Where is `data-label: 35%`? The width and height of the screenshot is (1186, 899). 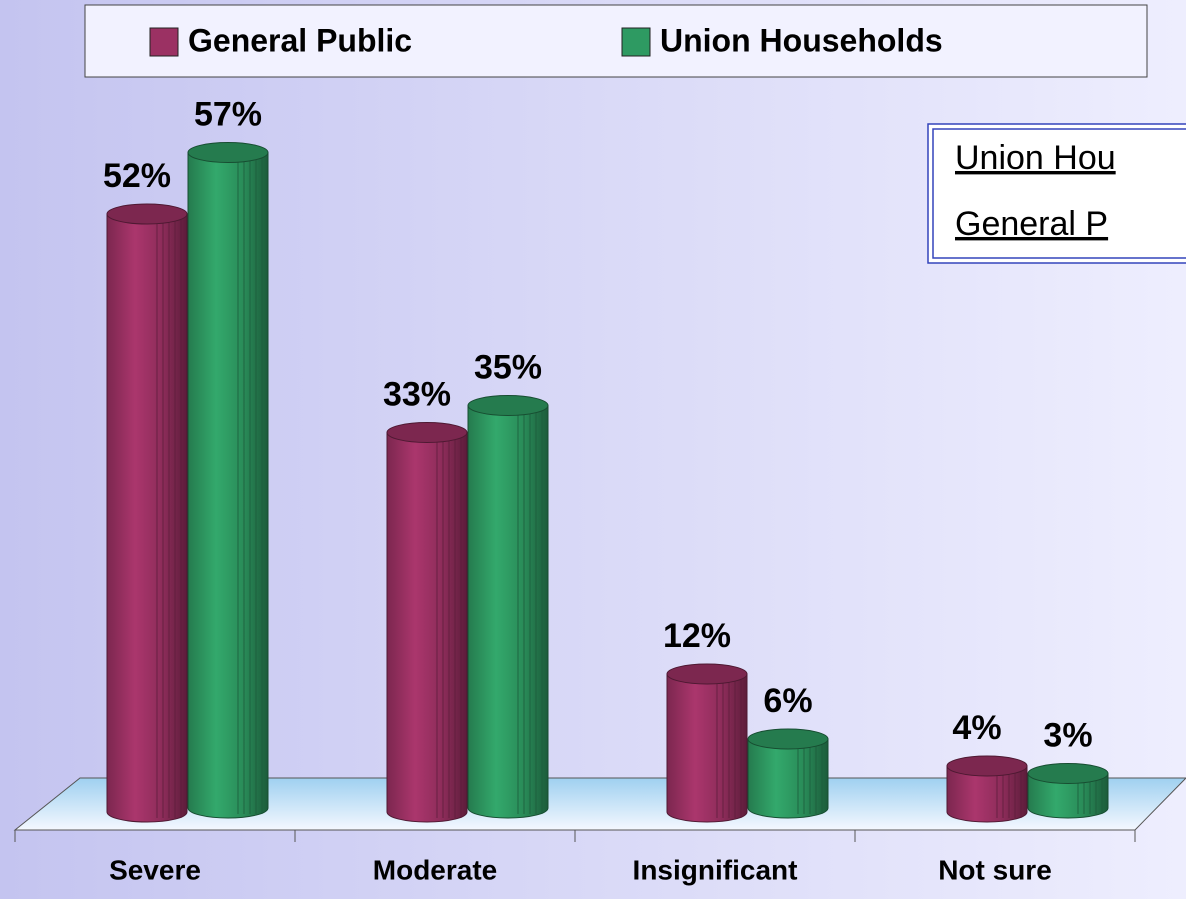 data-label: 35% is located at coordinates (508, 367).